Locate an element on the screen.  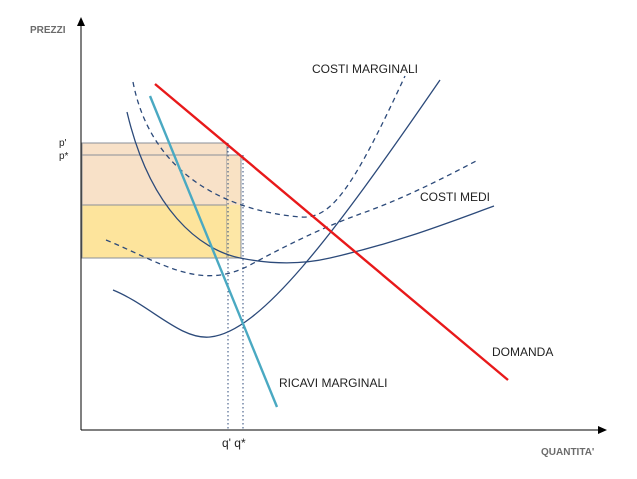
tick-q-labels: q' q* is located at coordinates (234, 443).